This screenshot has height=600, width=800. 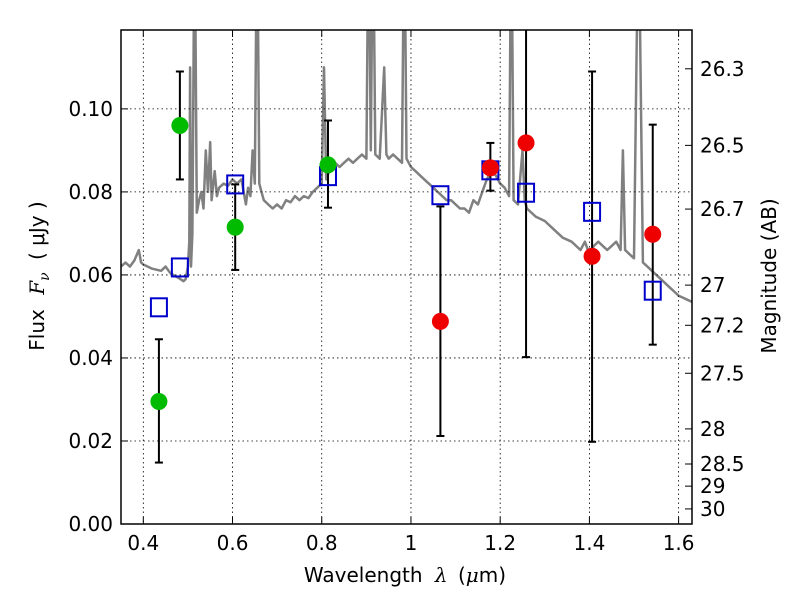 What do you see at coordinates (500, 543) in the screenshot?
I see `x-tick-label: 1.2` at bounding box center [500, 543].